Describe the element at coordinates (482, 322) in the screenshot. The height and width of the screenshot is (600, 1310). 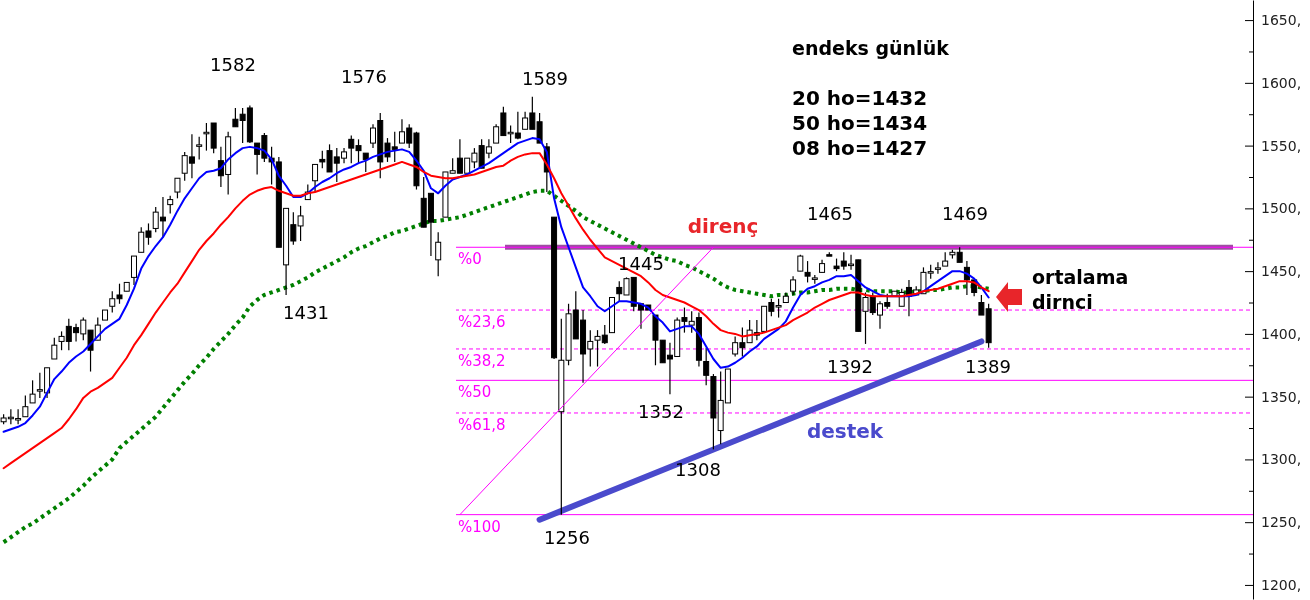
I see `annotation: %23,6` at that location.